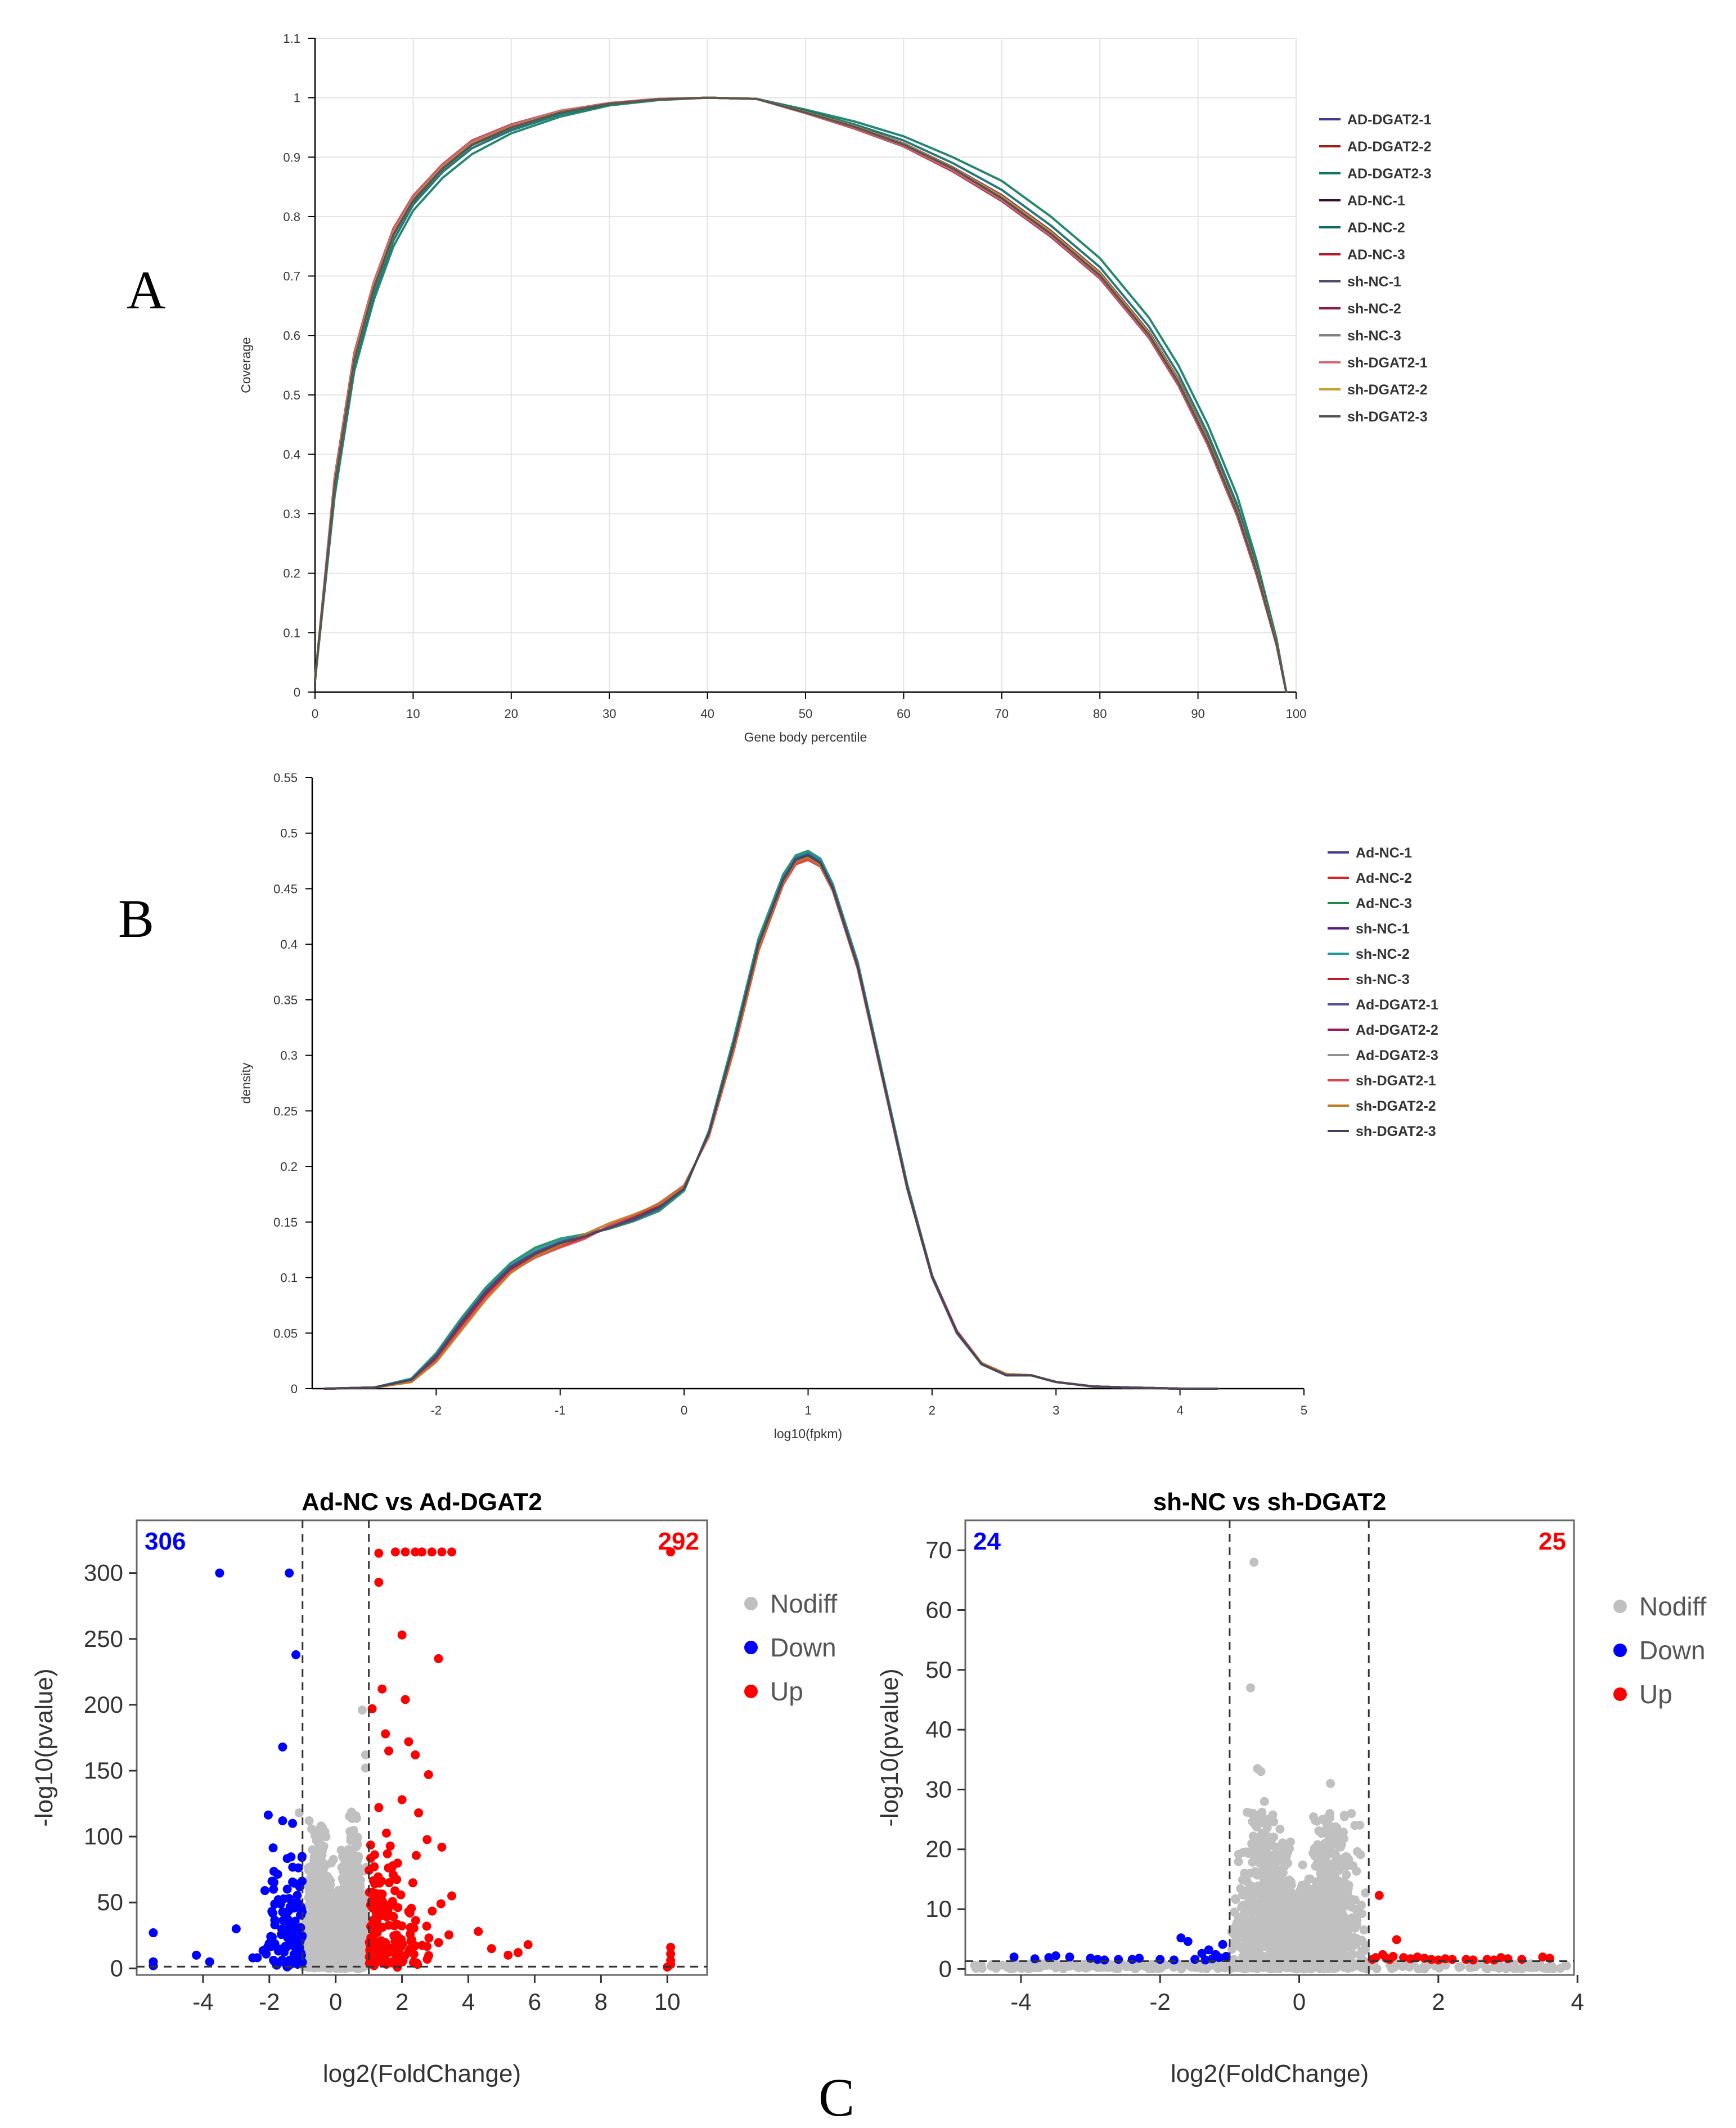  What do you see at coordinates (1198, 714) in the screenshot?
I see `x-tick-label: 90` at bounding box center [1198, 714].